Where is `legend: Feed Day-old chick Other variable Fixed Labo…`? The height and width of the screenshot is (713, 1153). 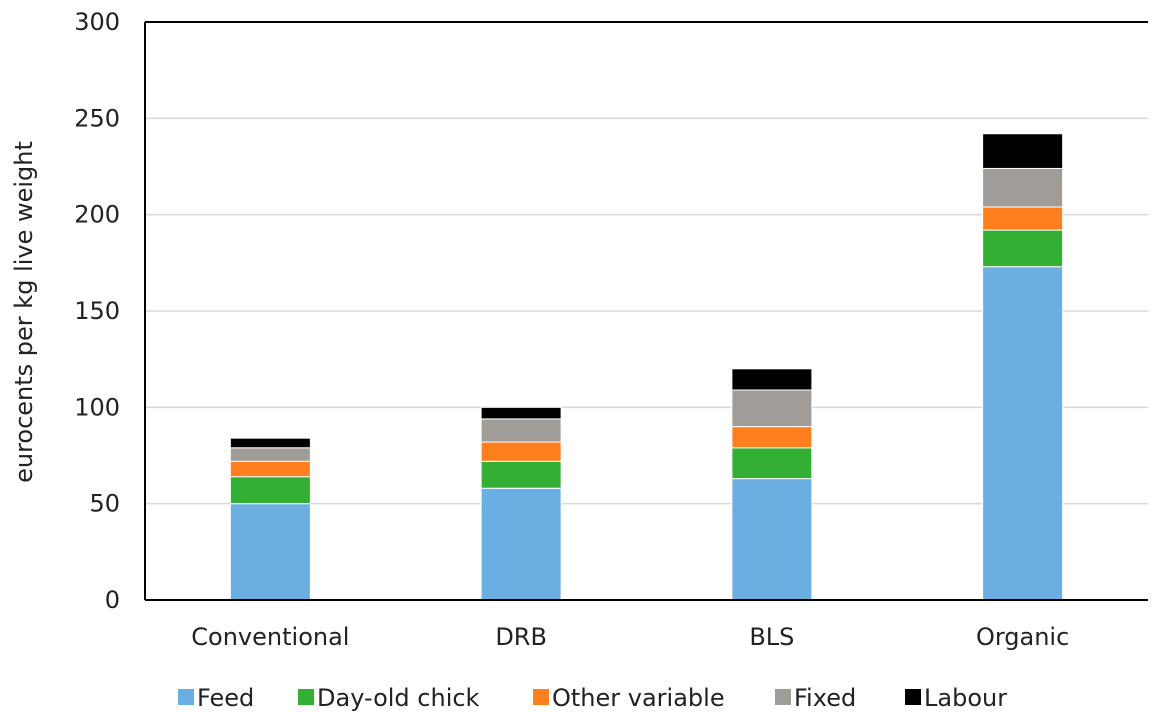
legend: Feed Day-old chick Other variable Fixed Labo… is located at coordinates (592, 698).